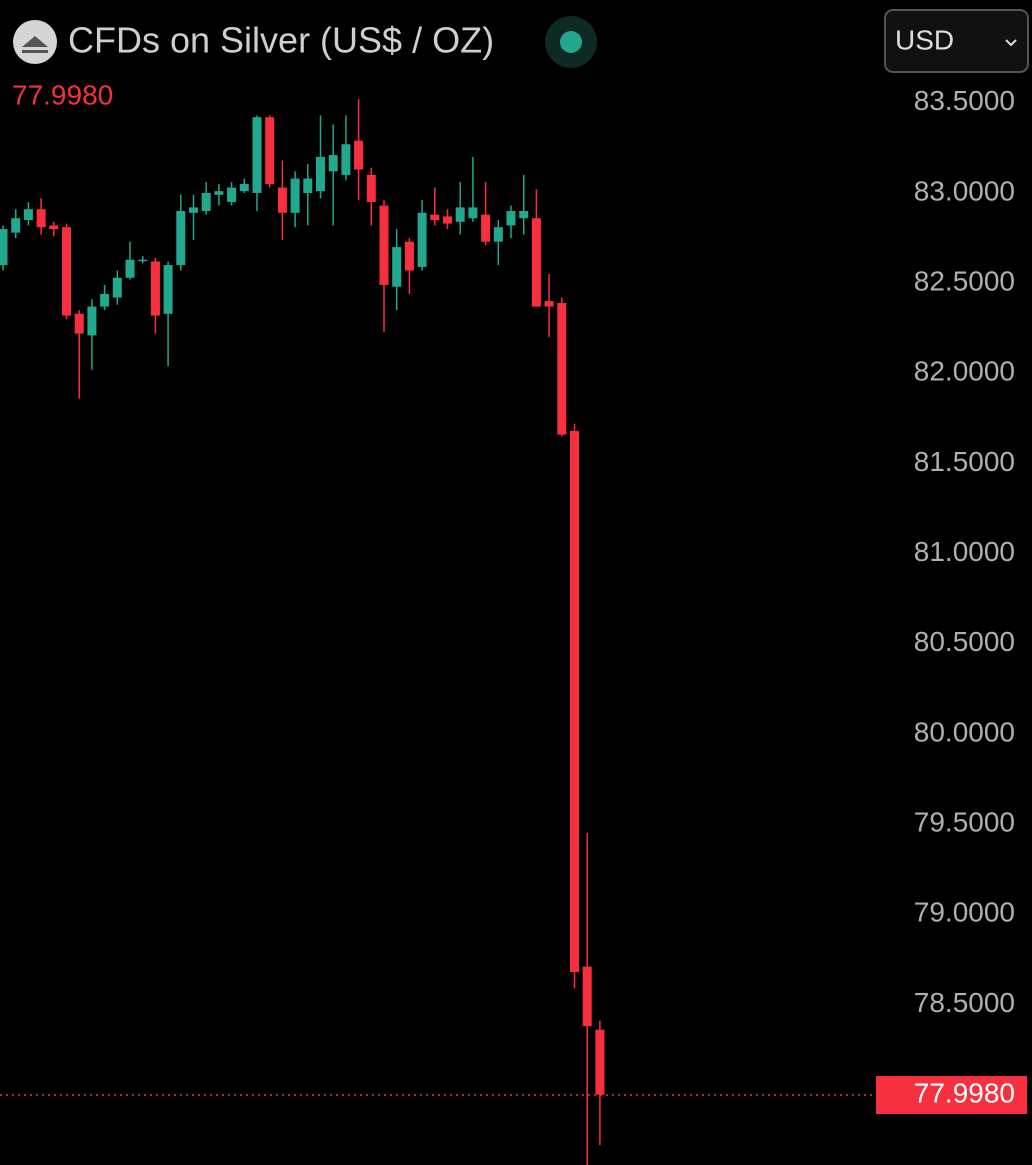 The width and height of the screenshot is (1032, 1165). I want to click on y-tick-label: 79.0000, so click(964, 912).